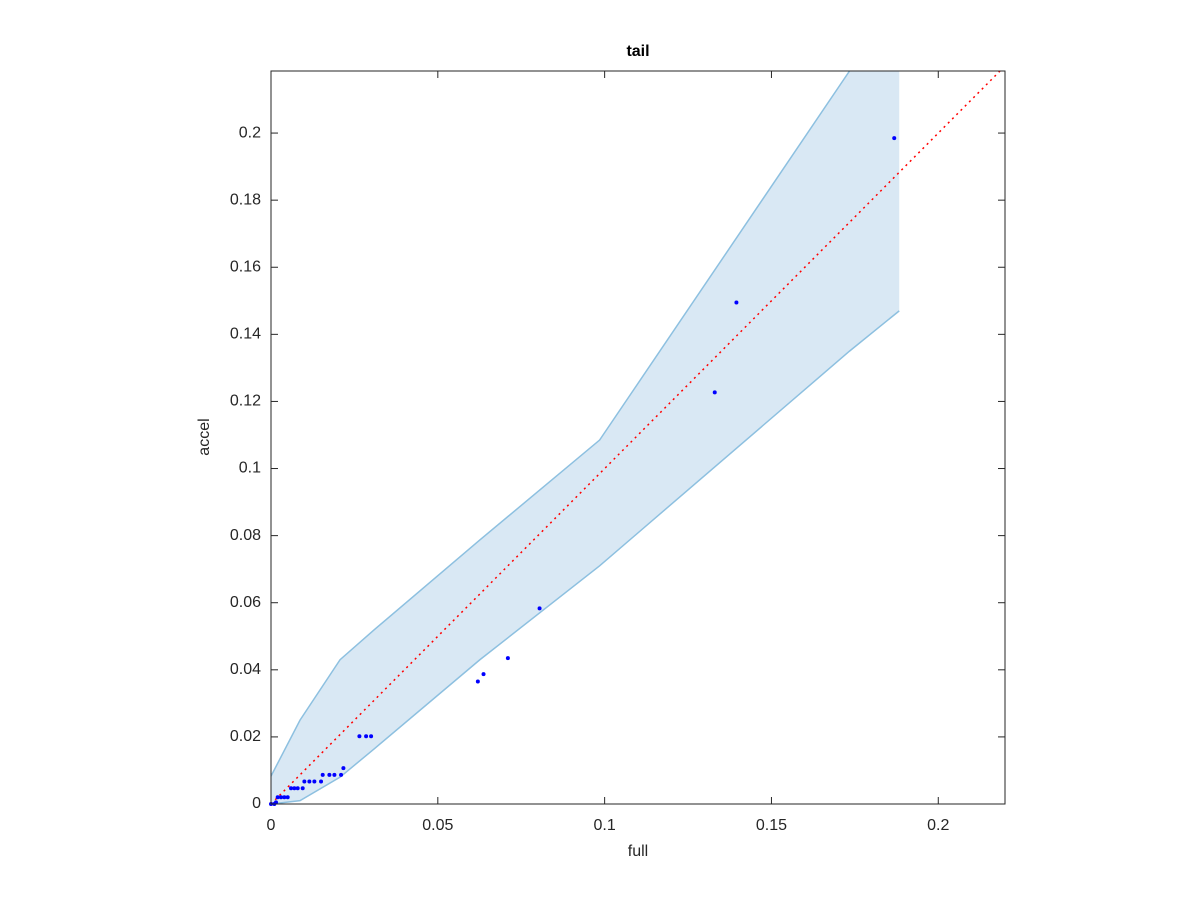 The height and width of the screenshot is (900, 1200). What do you see at coordinates (245, 266) in the screenshot?
I see `y-tick-label: 0.16` at bounding box center [245, 266].